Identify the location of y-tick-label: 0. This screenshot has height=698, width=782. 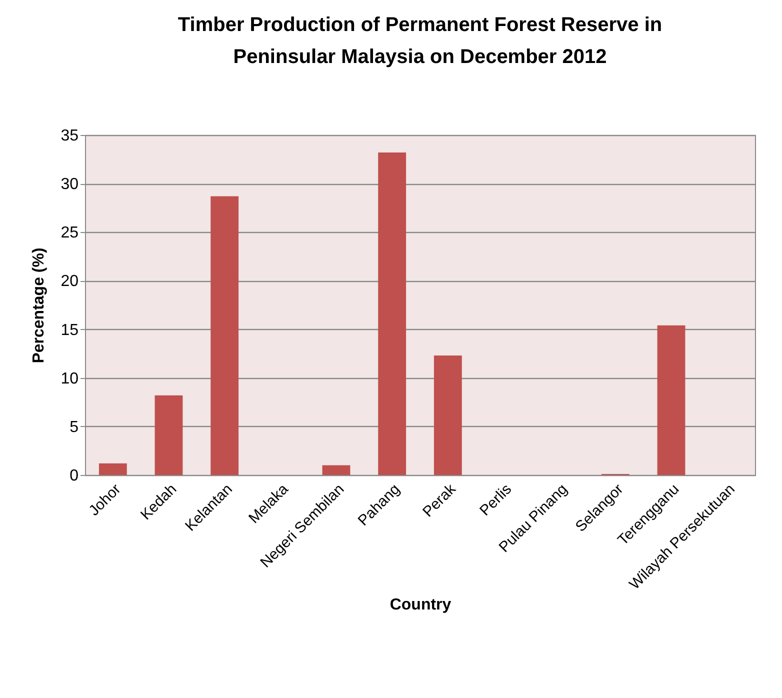
(74, 476).